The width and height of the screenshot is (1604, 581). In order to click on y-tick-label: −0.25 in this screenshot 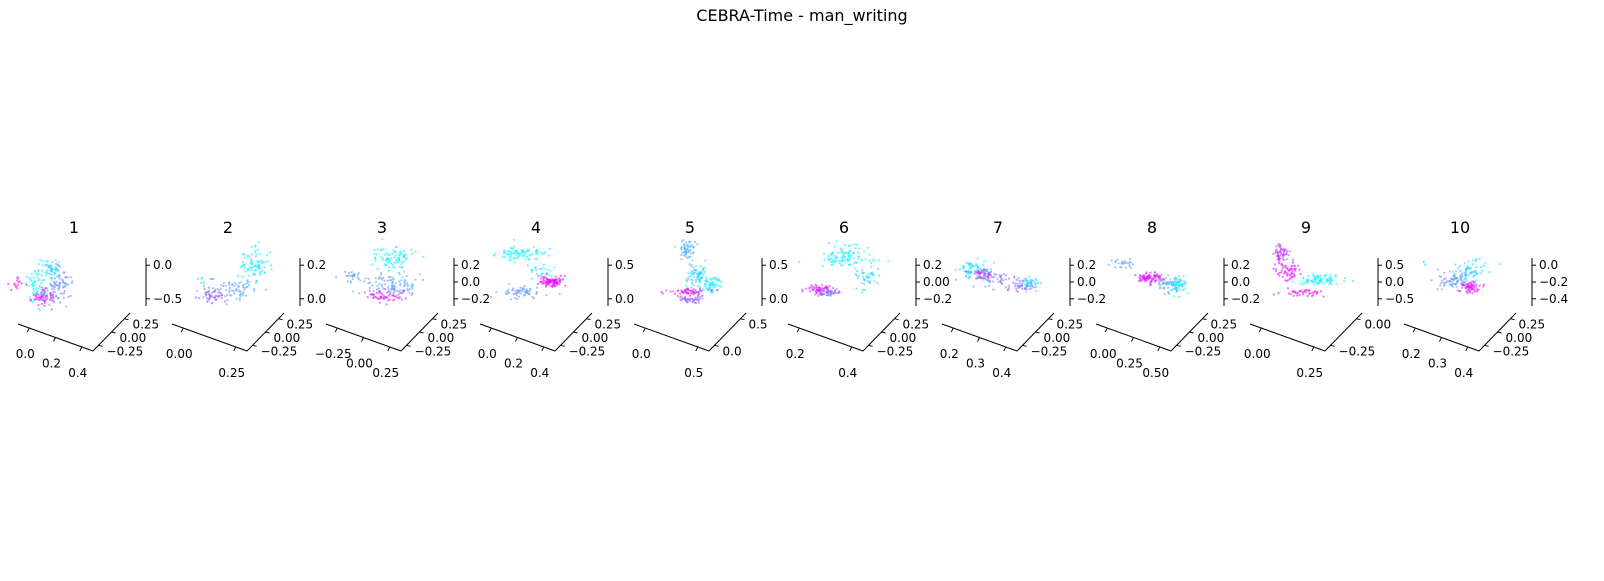, I will do `click(1511, 351)`.